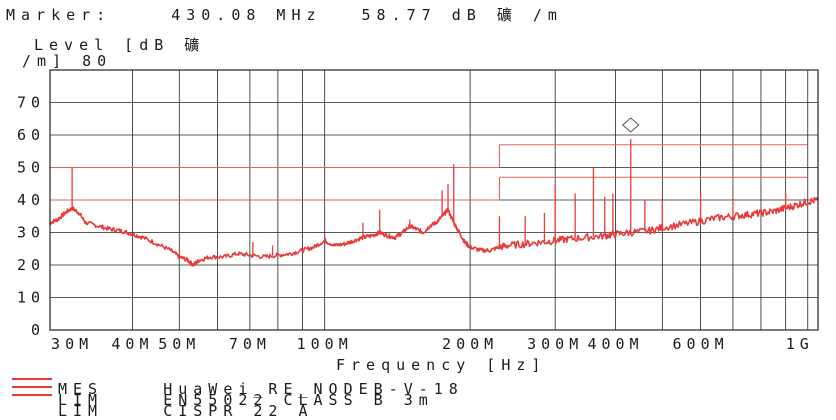  I want to click on y-tick-label: 30, so click(31, 233).